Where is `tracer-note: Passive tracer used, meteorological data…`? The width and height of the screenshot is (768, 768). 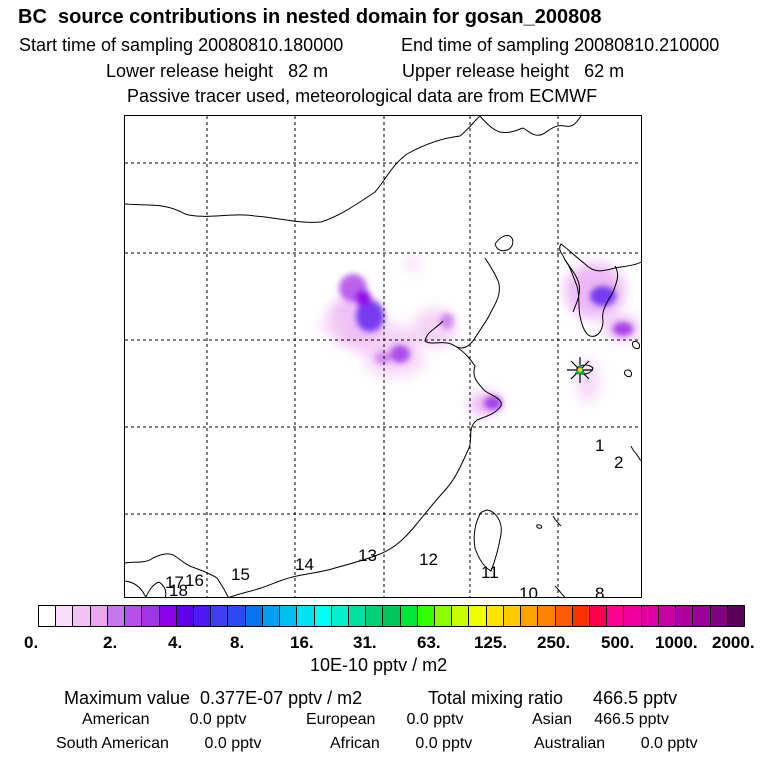
tracer-note: Passive tracer used, meteorological data… is located at coordinates (362, 96).